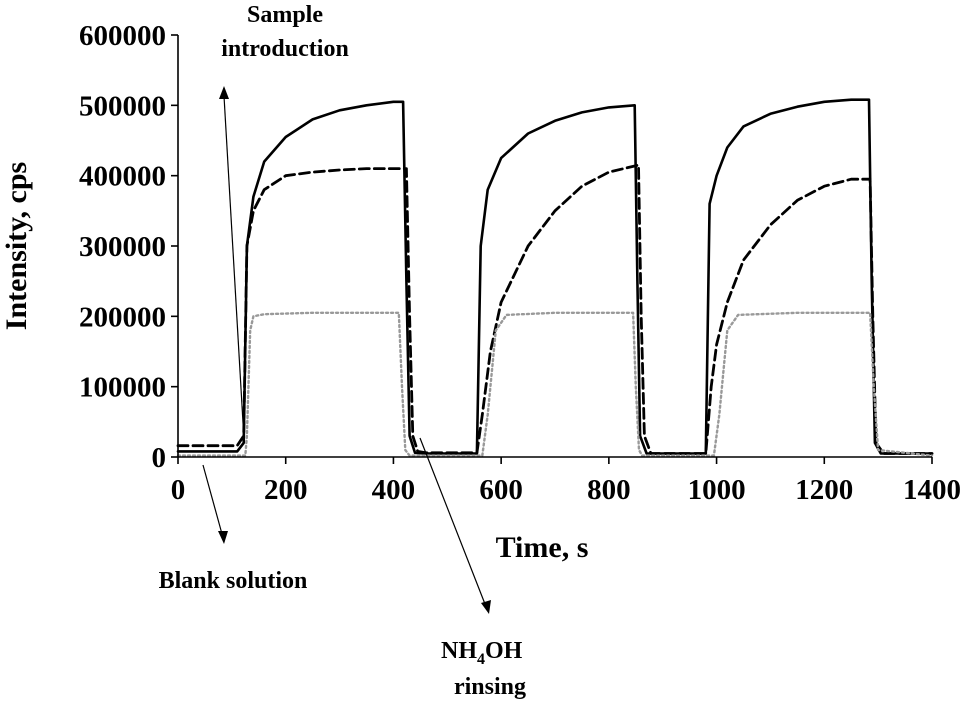 The height and width of the screenshot is (707, 969). Describe the element at coordinates (122, 247) in the screenshot. I see `y-tick-label: 300000` at that location.